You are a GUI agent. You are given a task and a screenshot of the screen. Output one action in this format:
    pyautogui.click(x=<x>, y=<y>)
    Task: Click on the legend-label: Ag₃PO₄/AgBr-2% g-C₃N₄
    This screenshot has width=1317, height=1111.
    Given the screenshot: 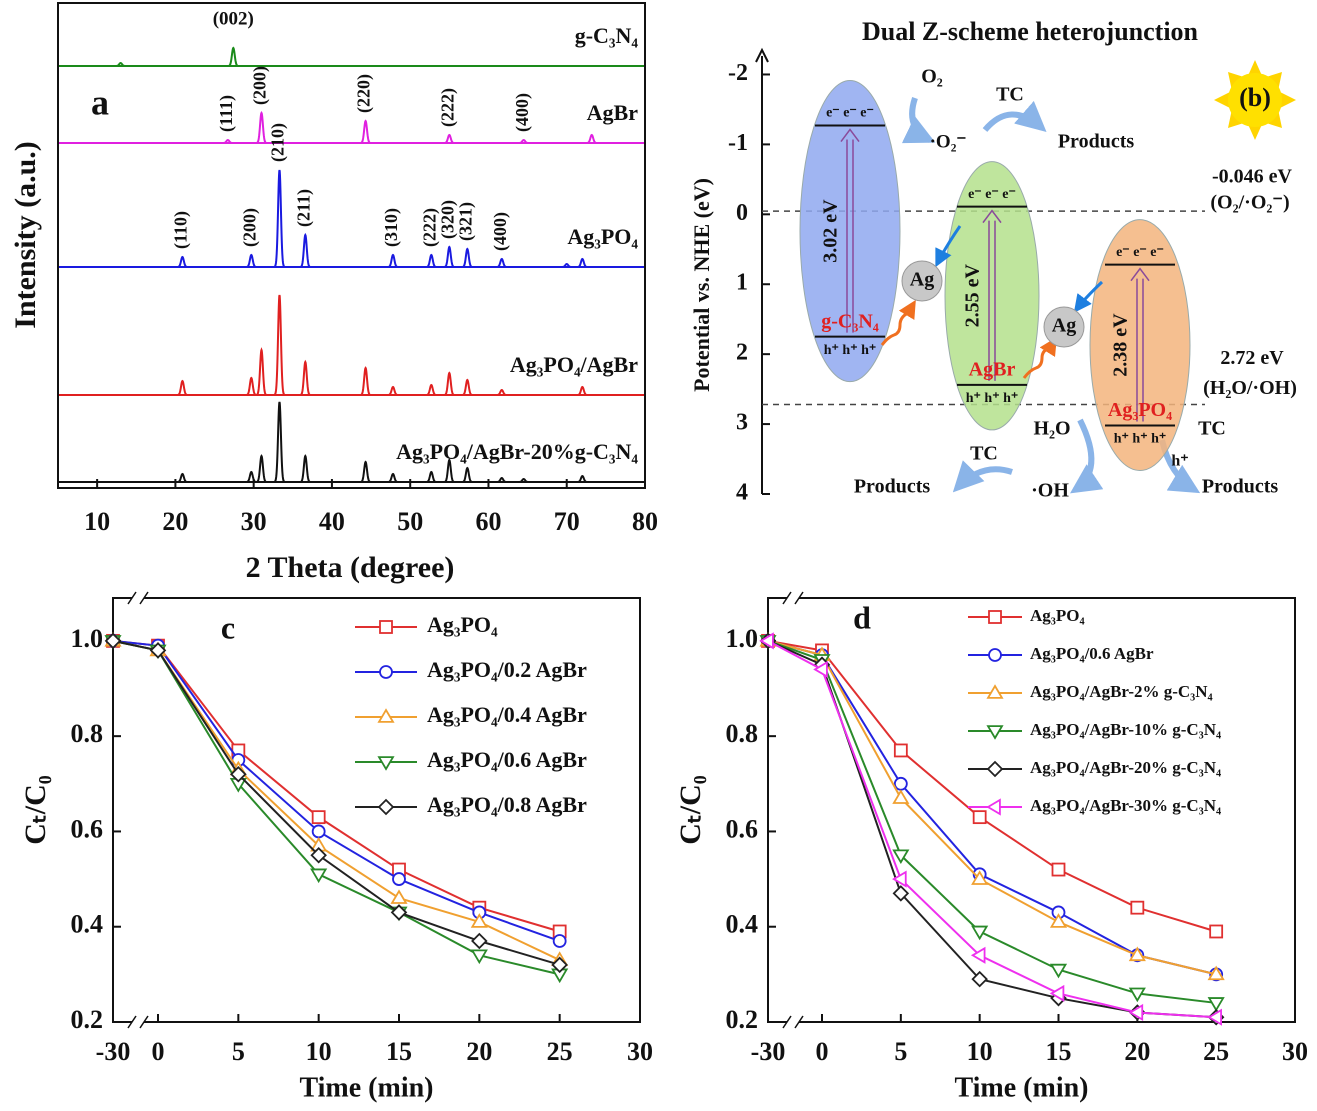 What is the action you would take?
    pyautogui.click(x=1121, y=691)
    